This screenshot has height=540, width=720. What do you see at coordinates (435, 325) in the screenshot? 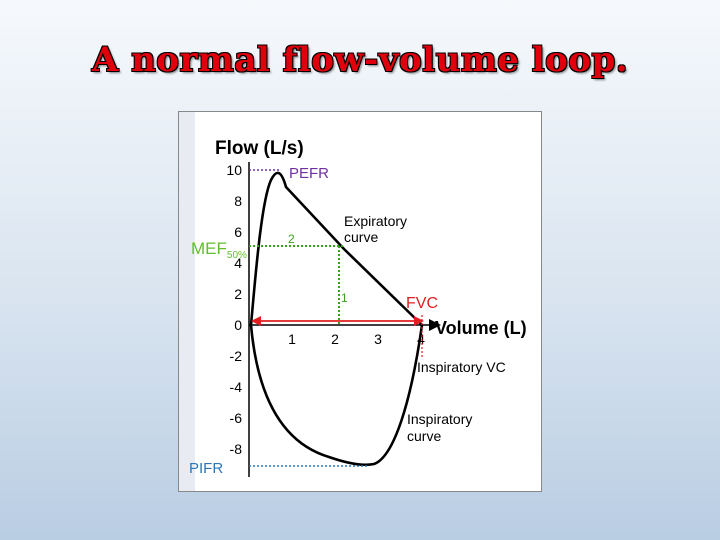
I see `x-axis-arrow` at bounding box center [435, 325].